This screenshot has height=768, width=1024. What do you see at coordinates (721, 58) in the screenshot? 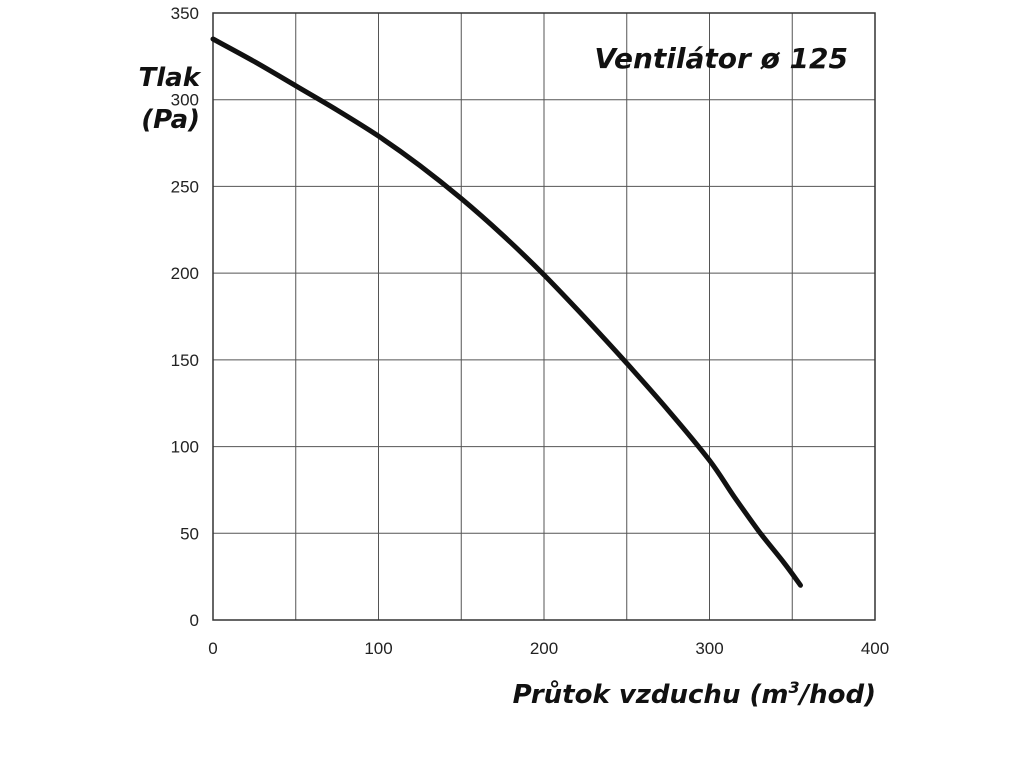
I see `chart-title: Ventilátor ø 125` at bounding box center [721, 58].